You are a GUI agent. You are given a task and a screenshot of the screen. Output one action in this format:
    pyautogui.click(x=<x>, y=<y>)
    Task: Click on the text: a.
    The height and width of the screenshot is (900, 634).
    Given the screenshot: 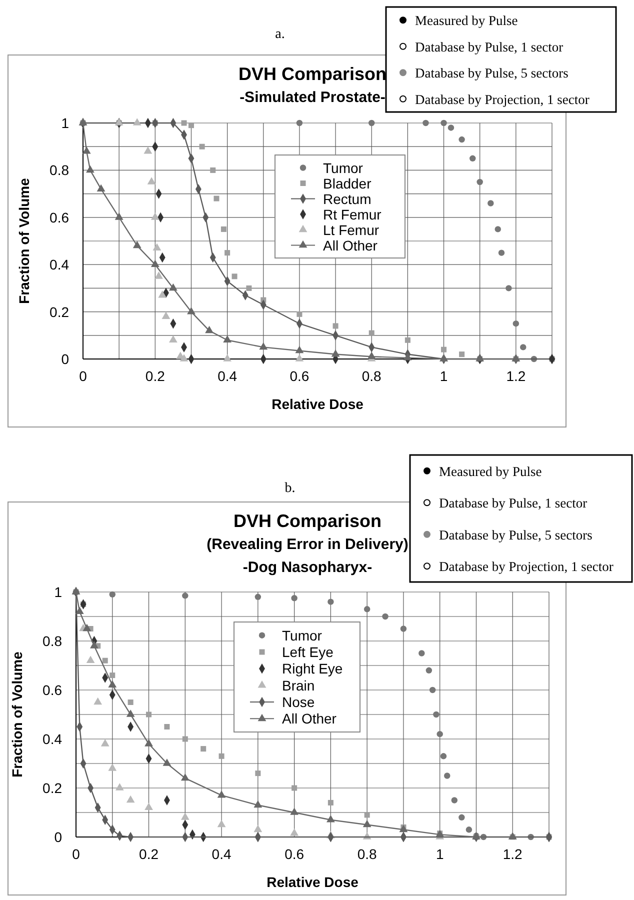 What is the action you would take?
    pyautogui.click(x=280, y=34)
    